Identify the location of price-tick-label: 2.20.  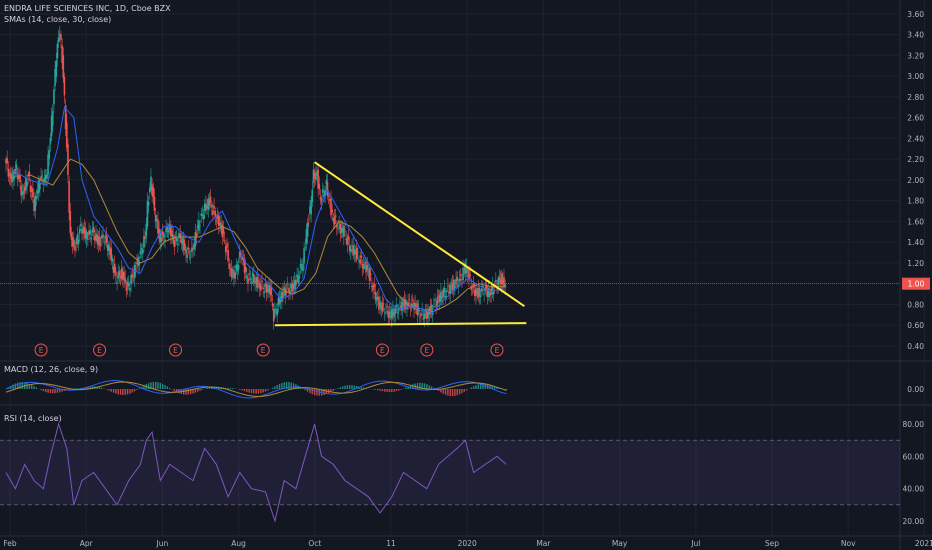
(915, 159).